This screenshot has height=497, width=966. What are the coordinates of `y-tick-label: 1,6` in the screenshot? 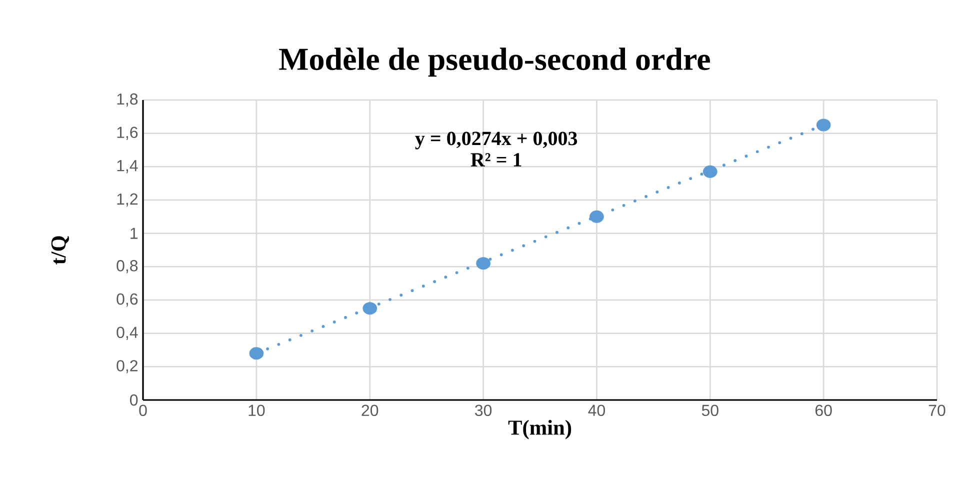 It's located at (127, 133).